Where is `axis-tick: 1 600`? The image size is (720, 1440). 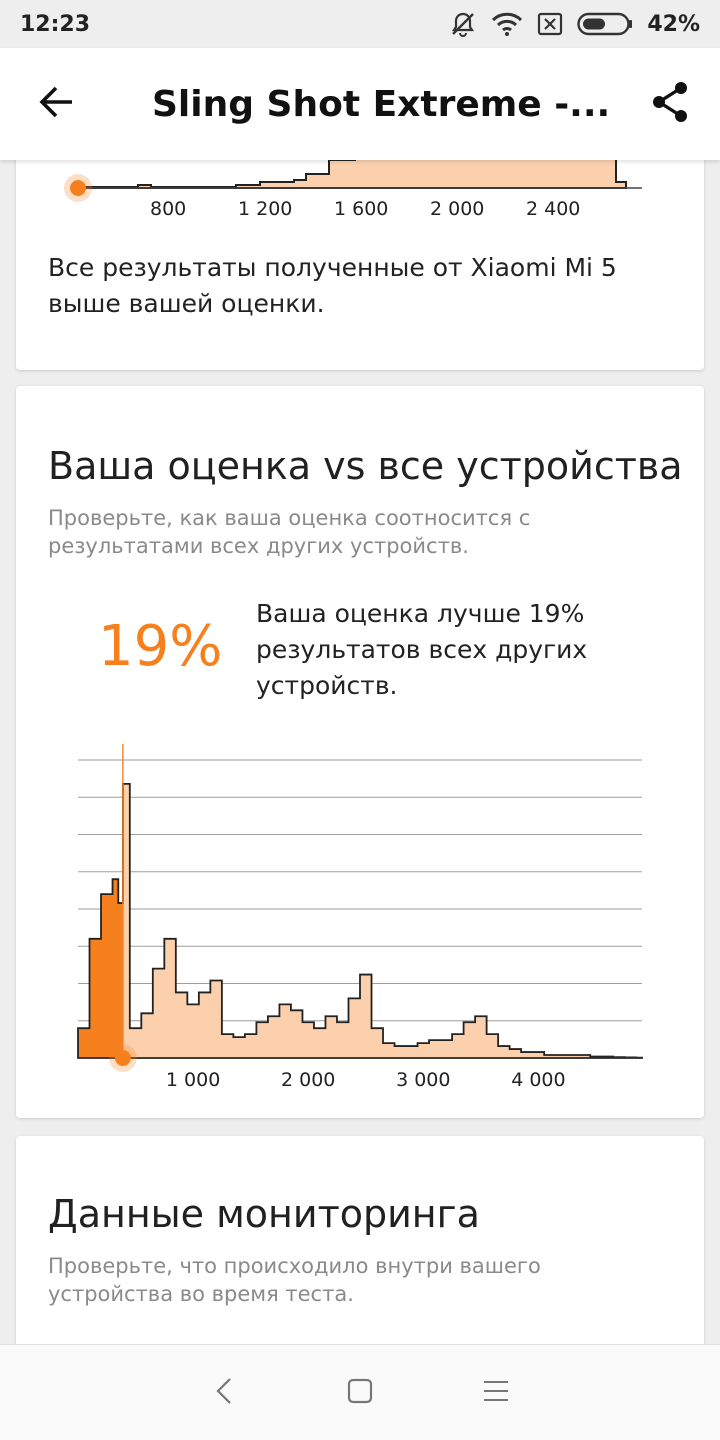
axis-tick: 1 600 is located at coordinates (361, 209).